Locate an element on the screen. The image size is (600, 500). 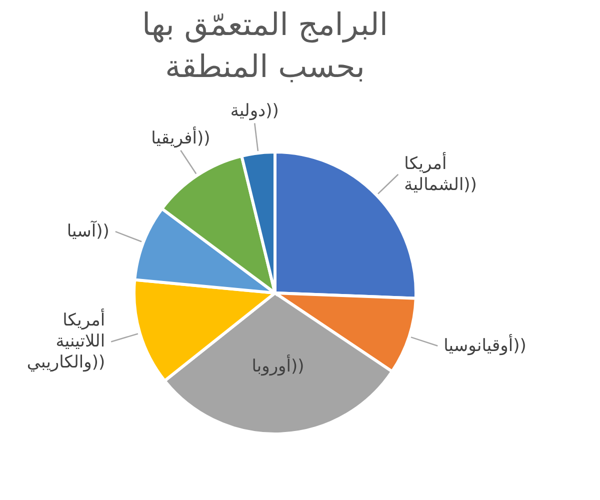
slice-label: آسيا)) is located at coordinates (88, 231).